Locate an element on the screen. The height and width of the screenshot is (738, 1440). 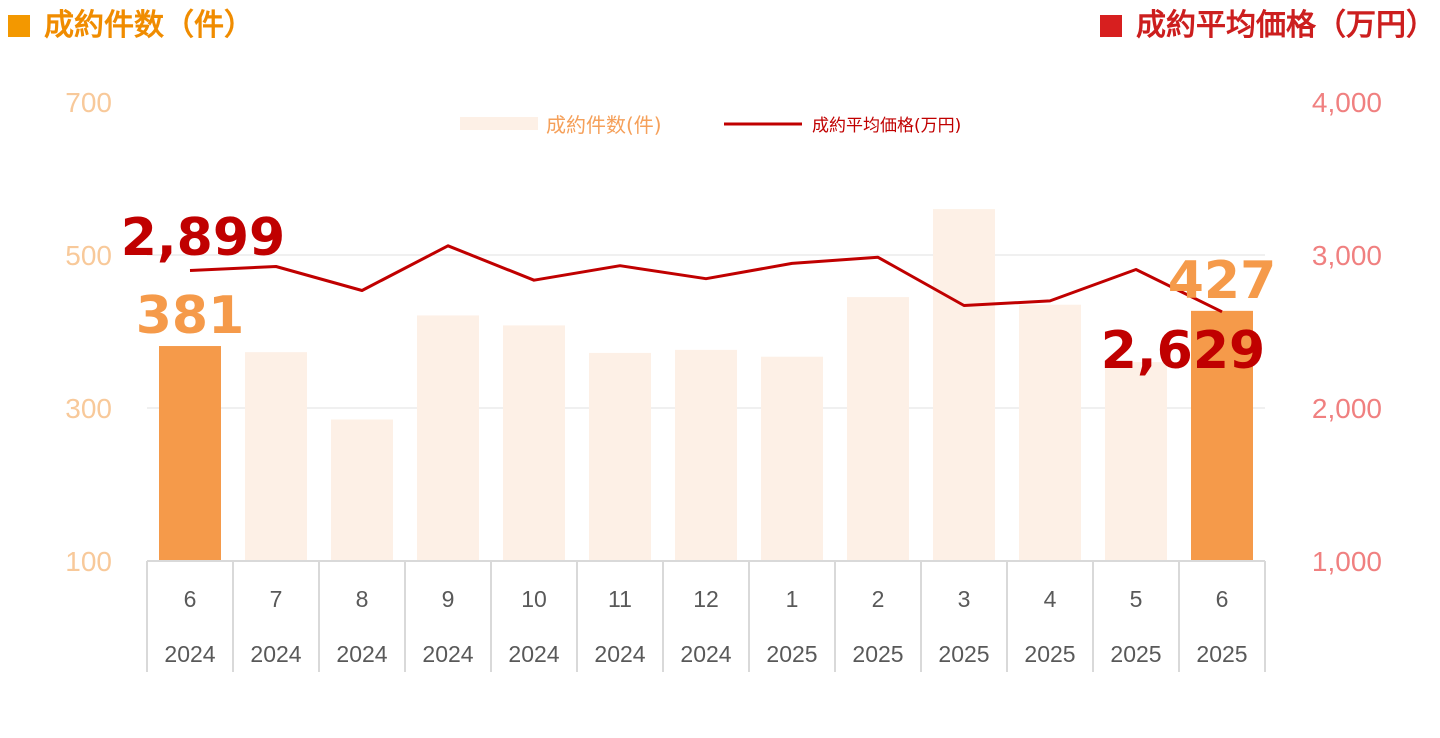
month-tick-label: 10 is located at coordinates (534, 599).